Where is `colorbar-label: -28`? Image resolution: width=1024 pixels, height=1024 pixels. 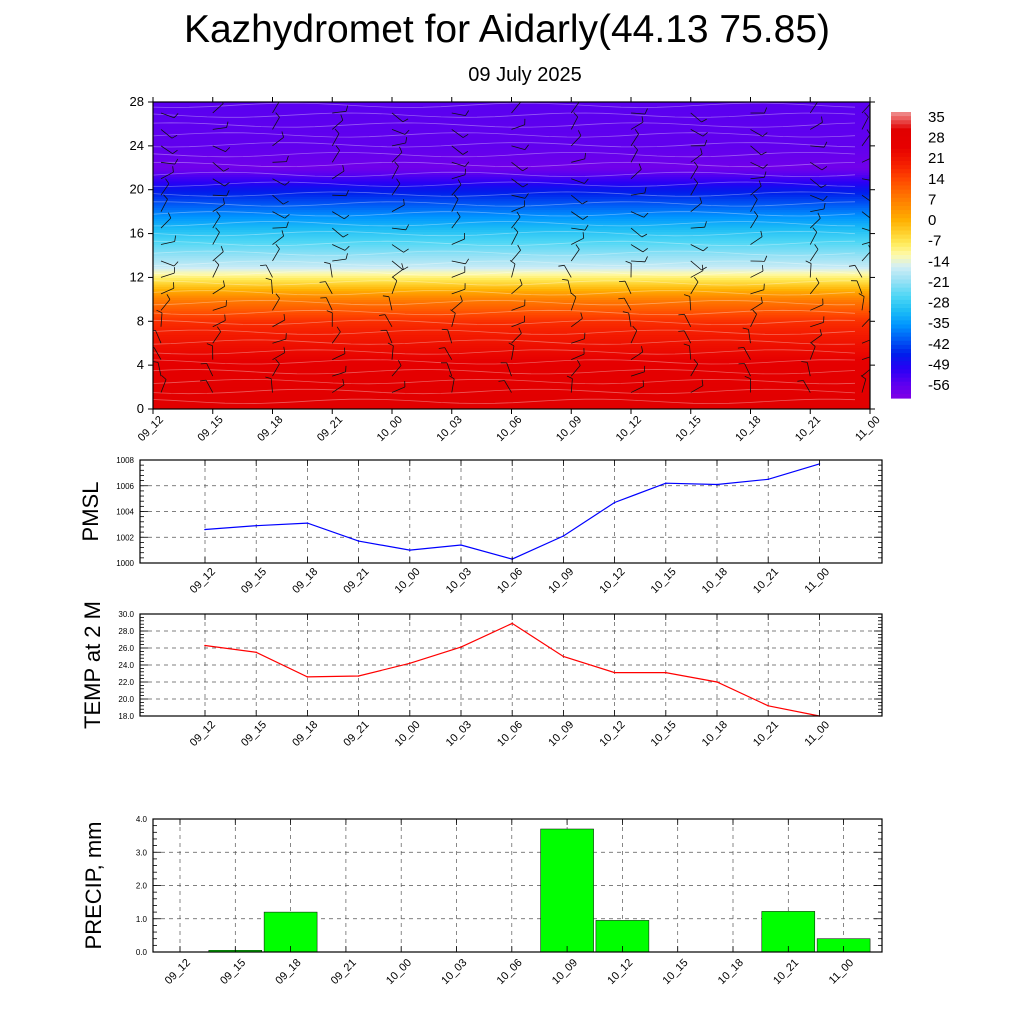
colorbar-label: -28 is located at coordinates (939, 303).